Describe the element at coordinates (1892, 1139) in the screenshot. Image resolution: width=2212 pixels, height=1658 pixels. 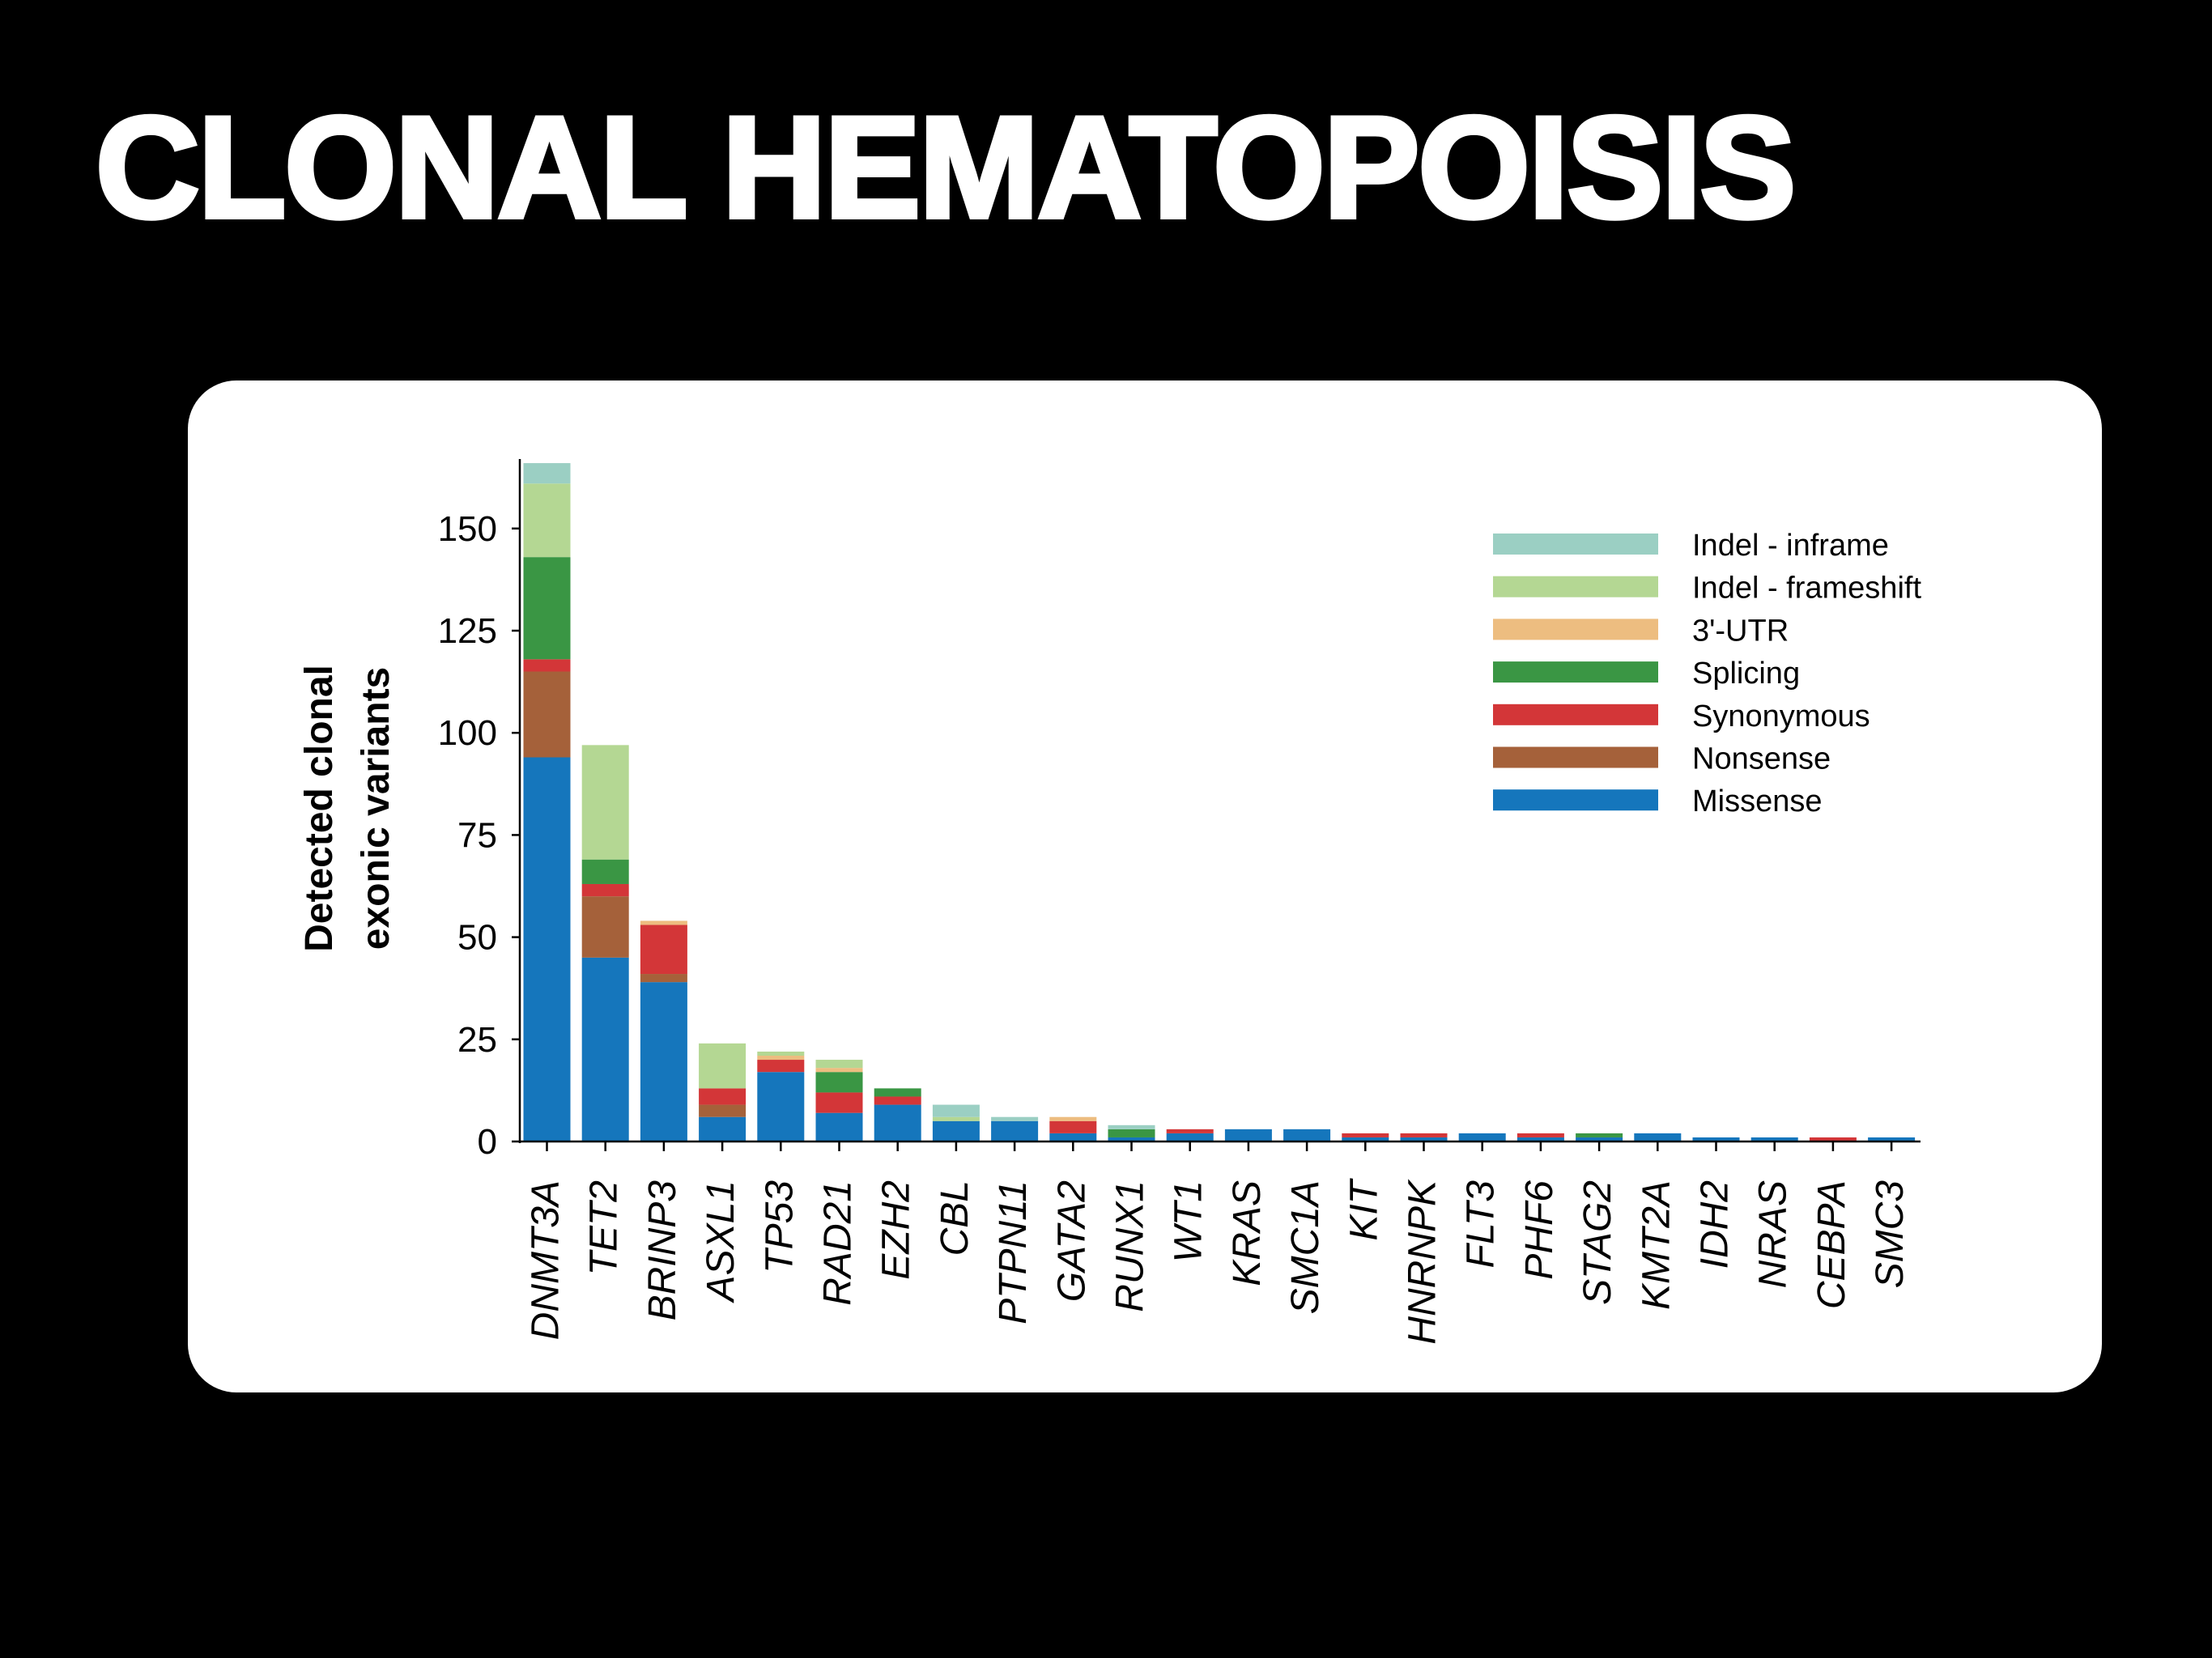
I see `bar-smc3-missense` at that location.